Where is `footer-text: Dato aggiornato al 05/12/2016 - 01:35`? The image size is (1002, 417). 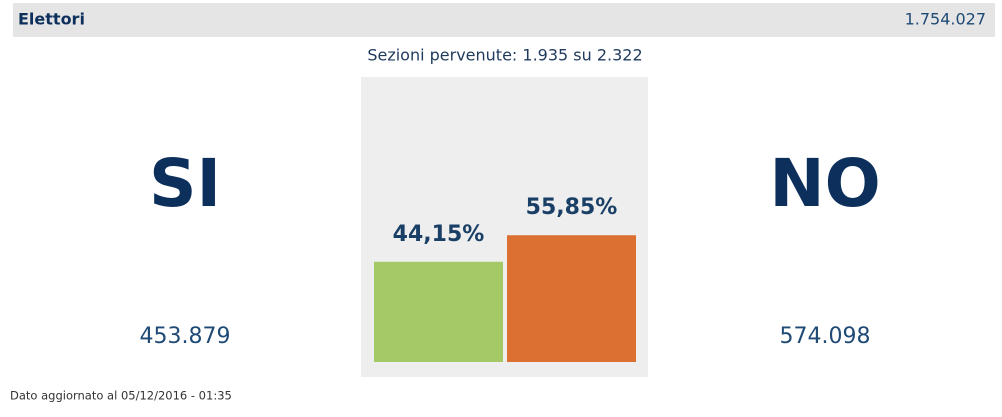 footer-text: Dato aggiornato al 05/12/2016 - 01:35 is located at coordinates (121, 396).